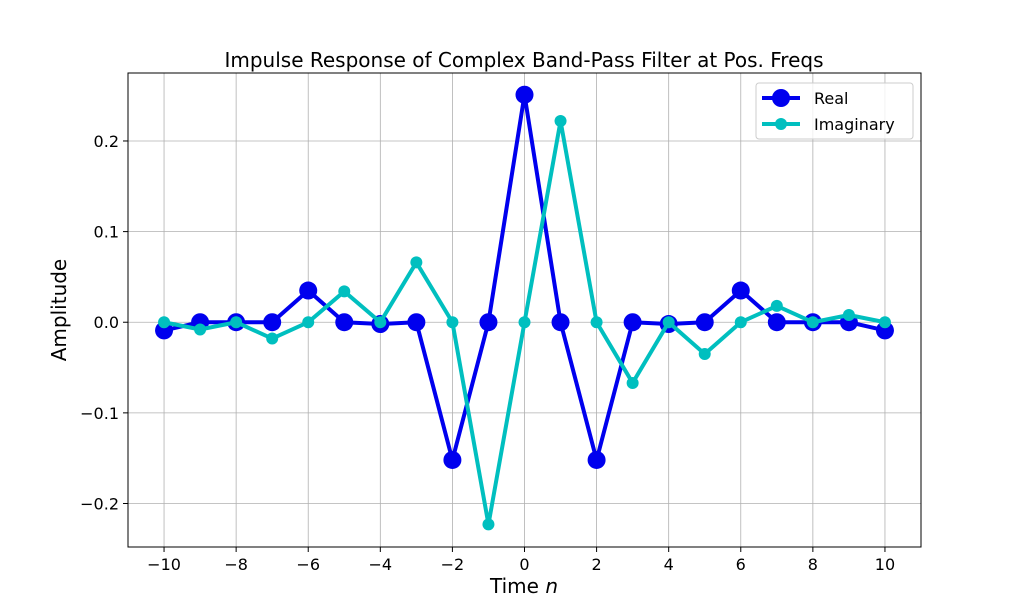  Describe the element at coordinates (106, 141) in the screenshot. I see `y-tick-label: 0.2` at that location.